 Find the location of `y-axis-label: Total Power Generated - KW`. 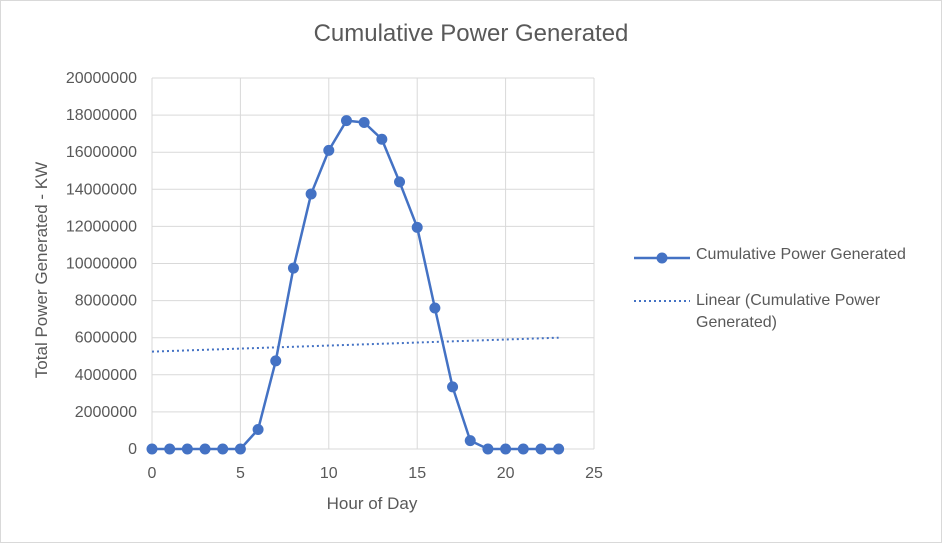

y-axis-label: Total Power Generated - KW is located at coordinates (41, 270).